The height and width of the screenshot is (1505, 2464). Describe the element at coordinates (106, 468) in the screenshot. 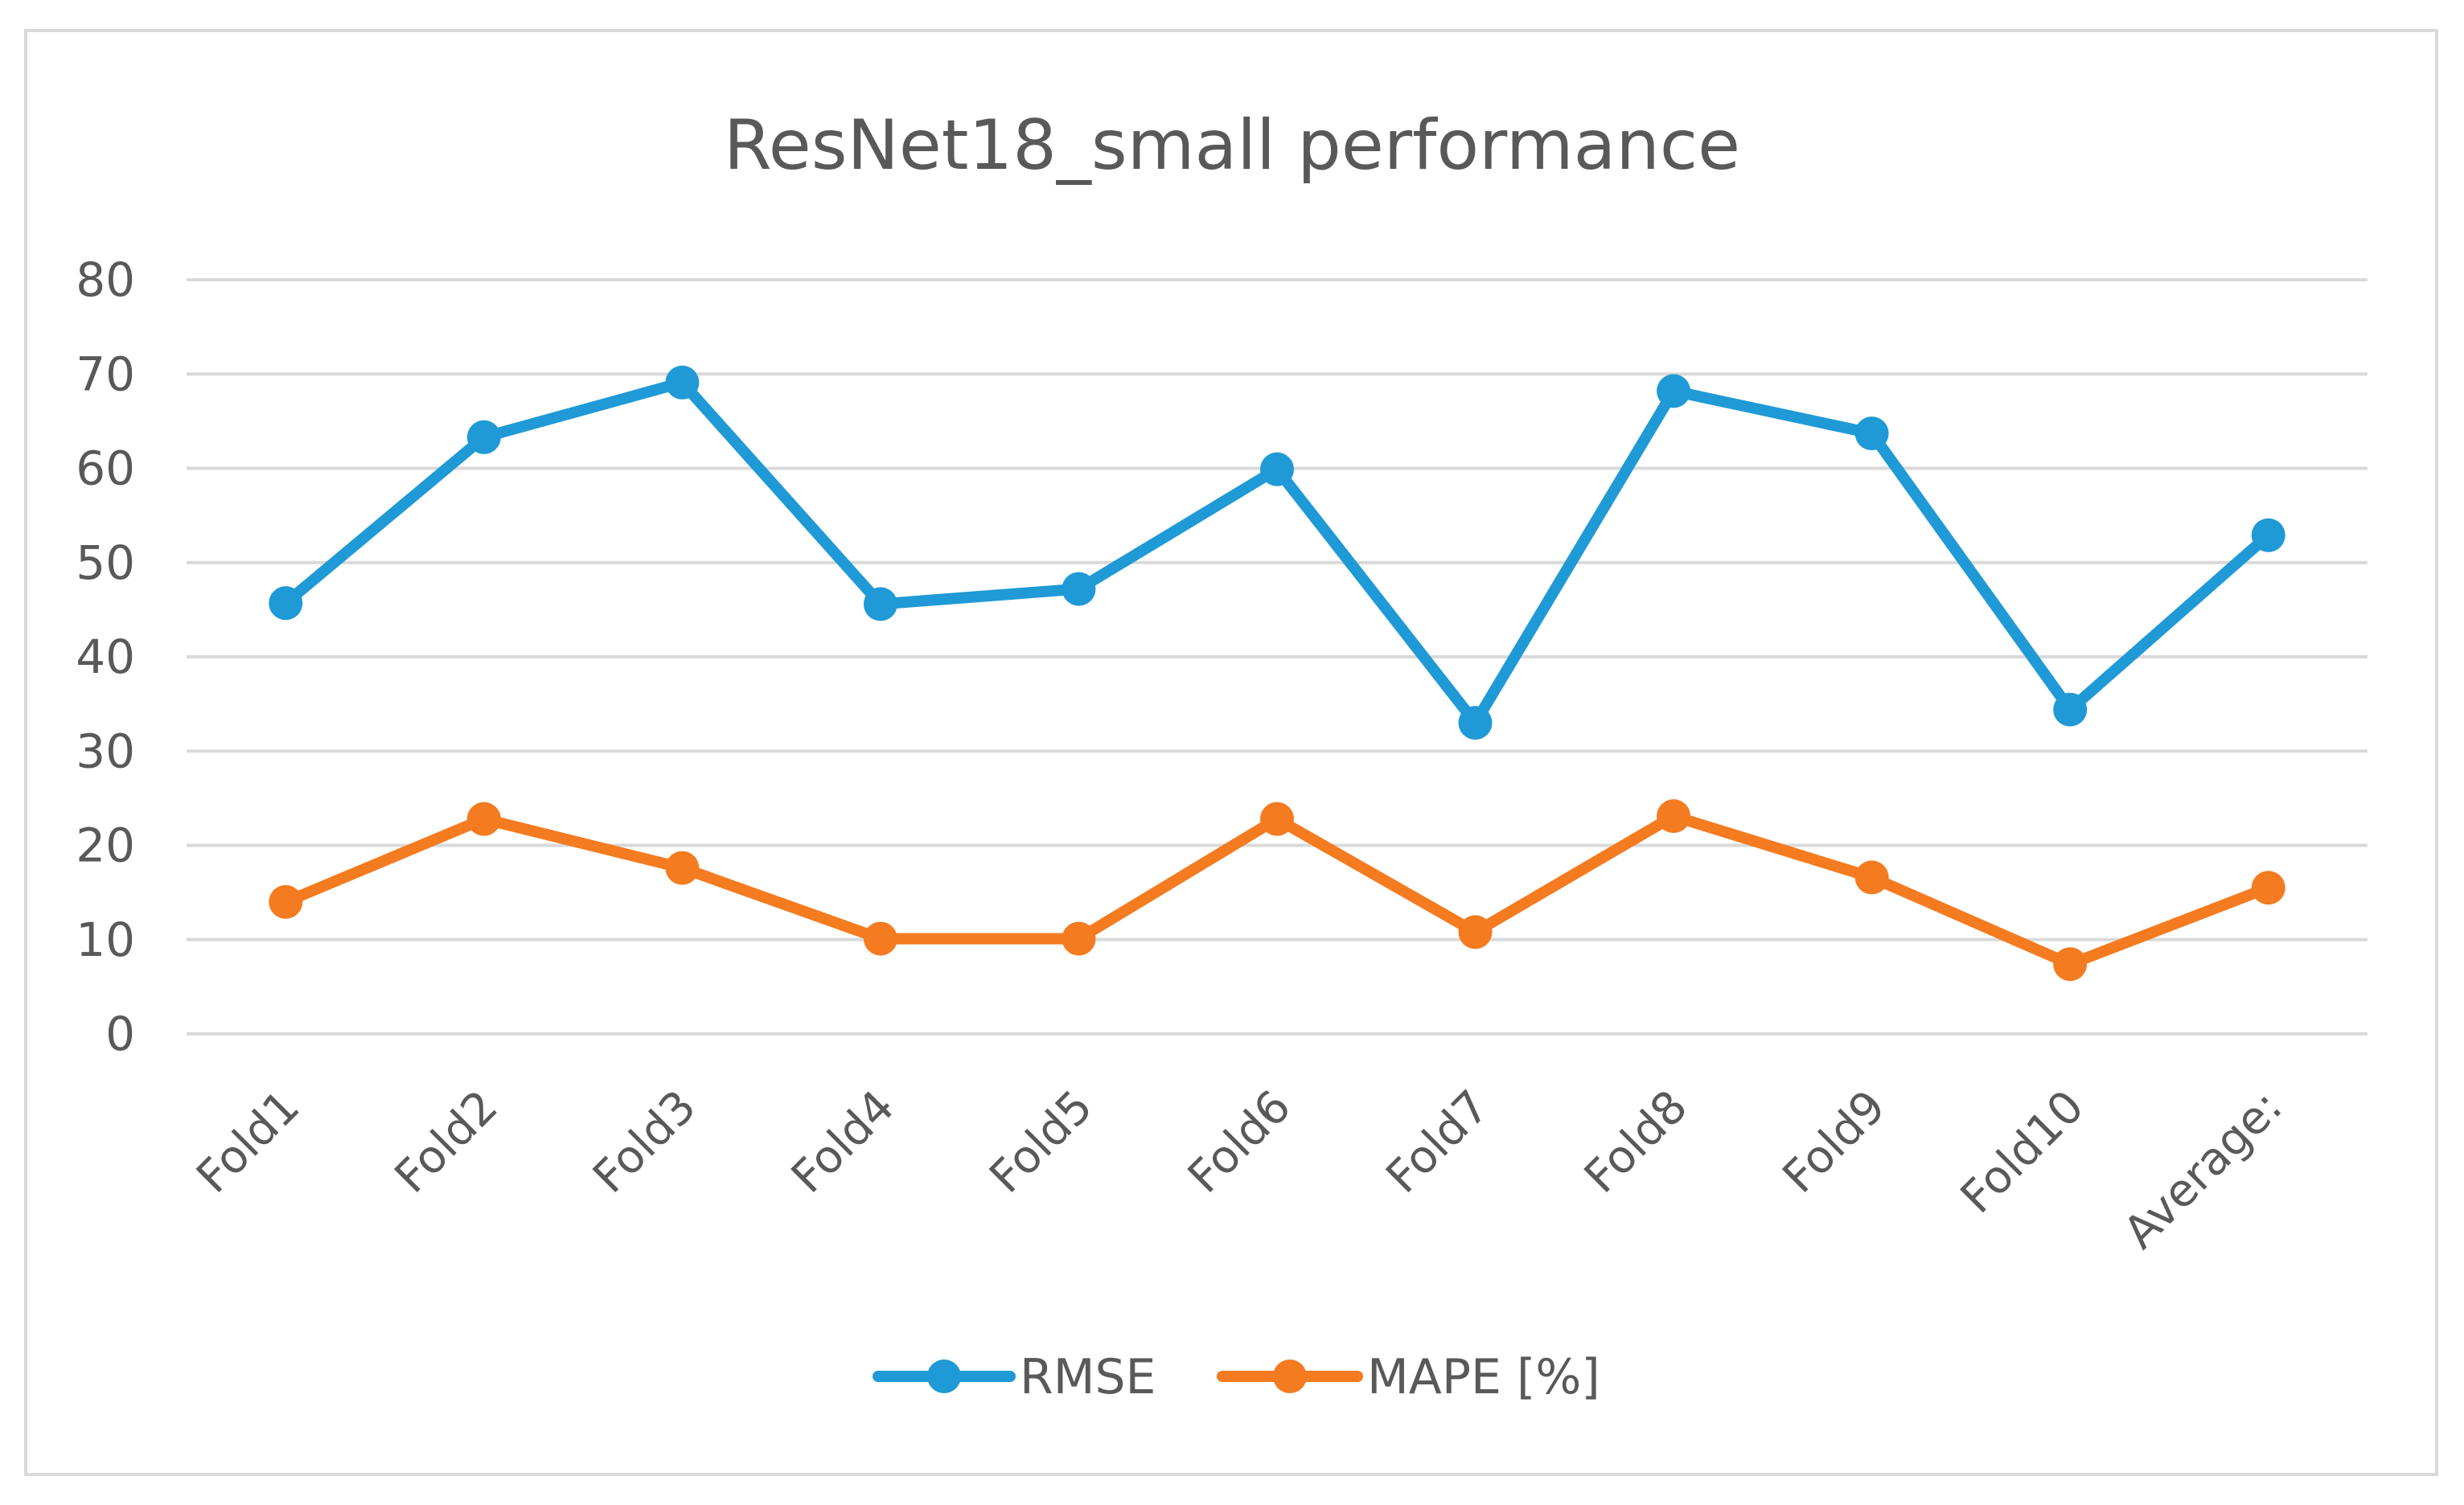

I see `y-tick-label: 60` at that location.